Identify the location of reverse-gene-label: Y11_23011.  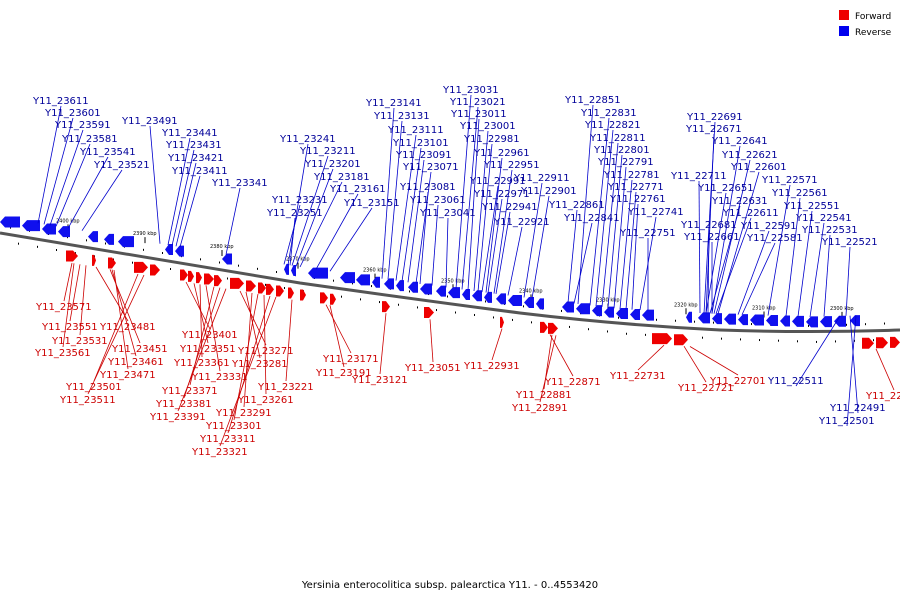
(478, 114).